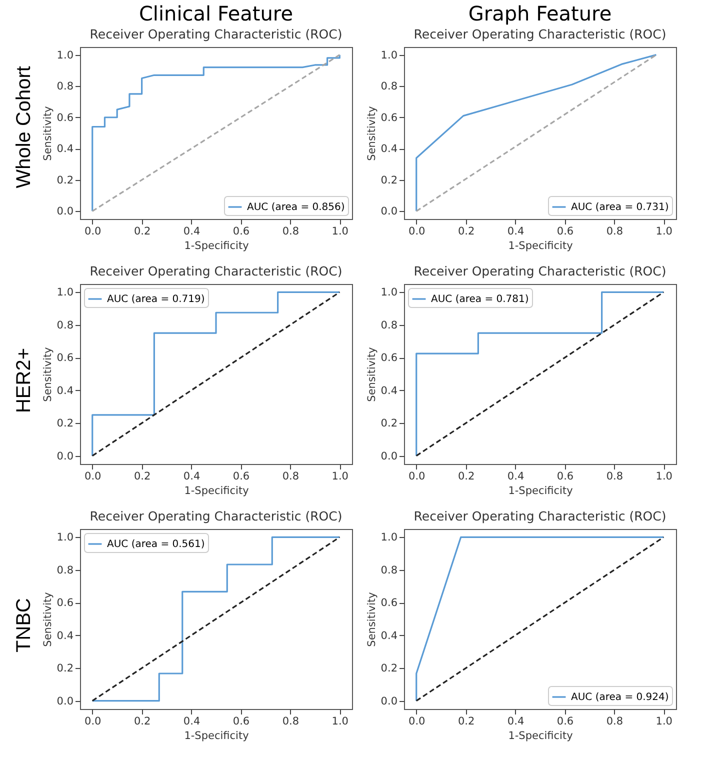  What do you see at coordinates (620, 207) in the screenshot?
I see `legend-label: AUC (area = 0.731)` at bounding box center [620, 207].